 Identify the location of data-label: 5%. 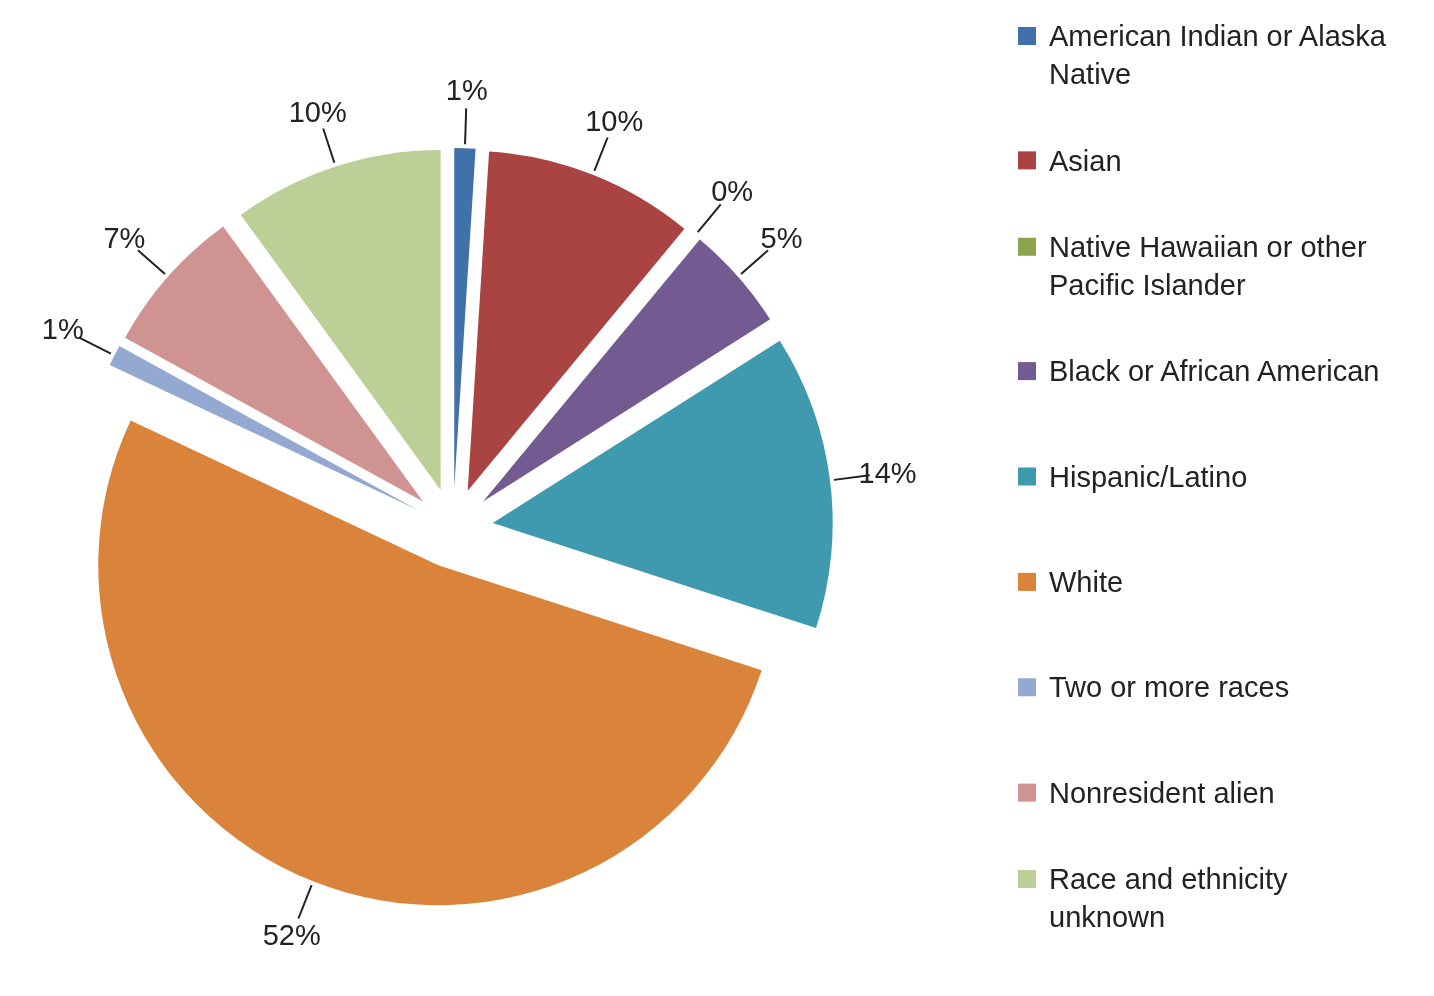
(781, 238).